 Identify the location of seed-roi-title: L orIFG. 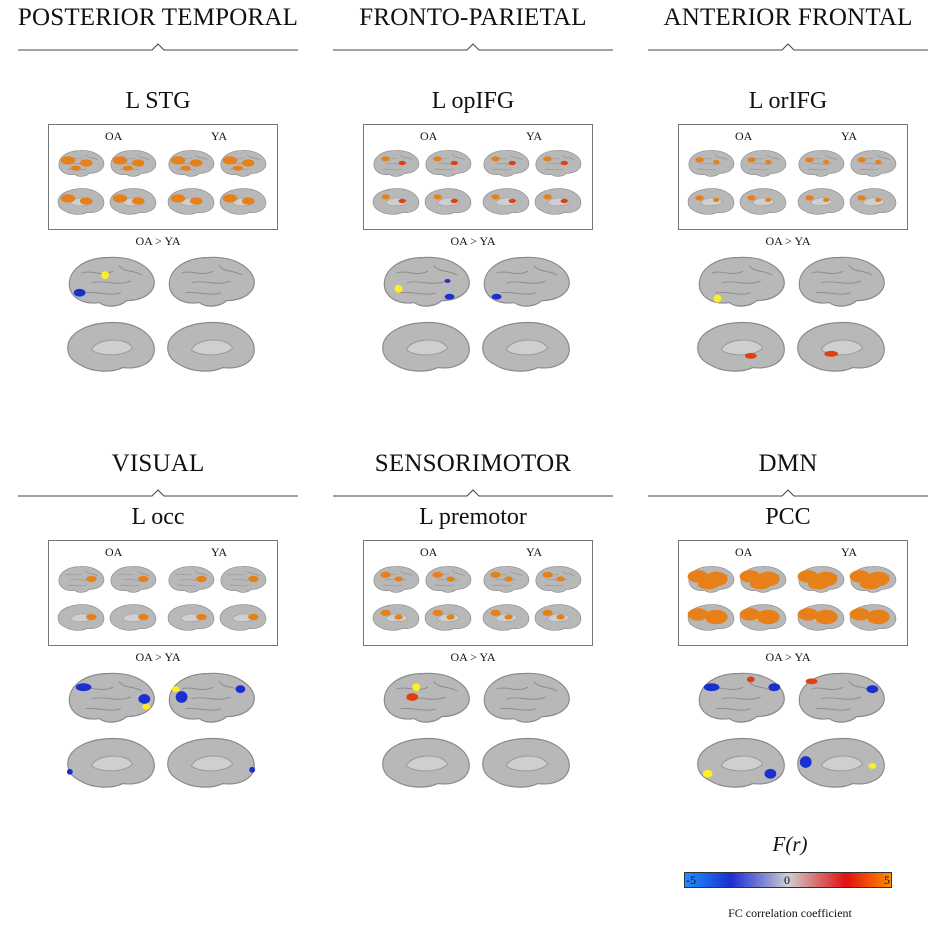
(788, 101).